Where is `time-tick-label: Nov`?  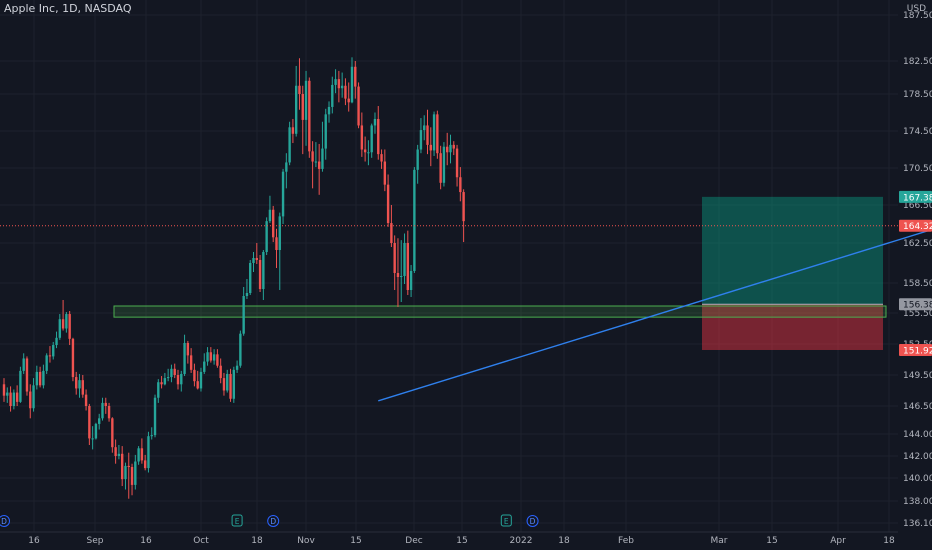 time-tick-label: Nov is located at coordinates (306, 541).